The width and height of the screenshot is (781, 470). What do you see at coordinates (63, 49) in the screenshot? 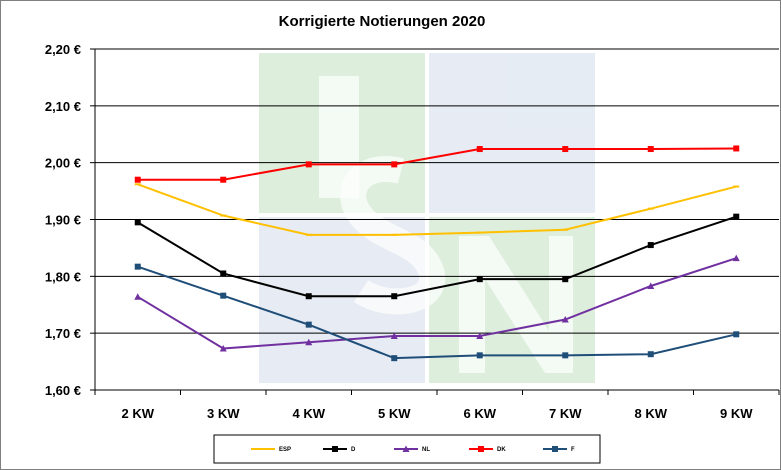
I see `y-tick-label: 2,20 €` at bounding box center [63, 49].